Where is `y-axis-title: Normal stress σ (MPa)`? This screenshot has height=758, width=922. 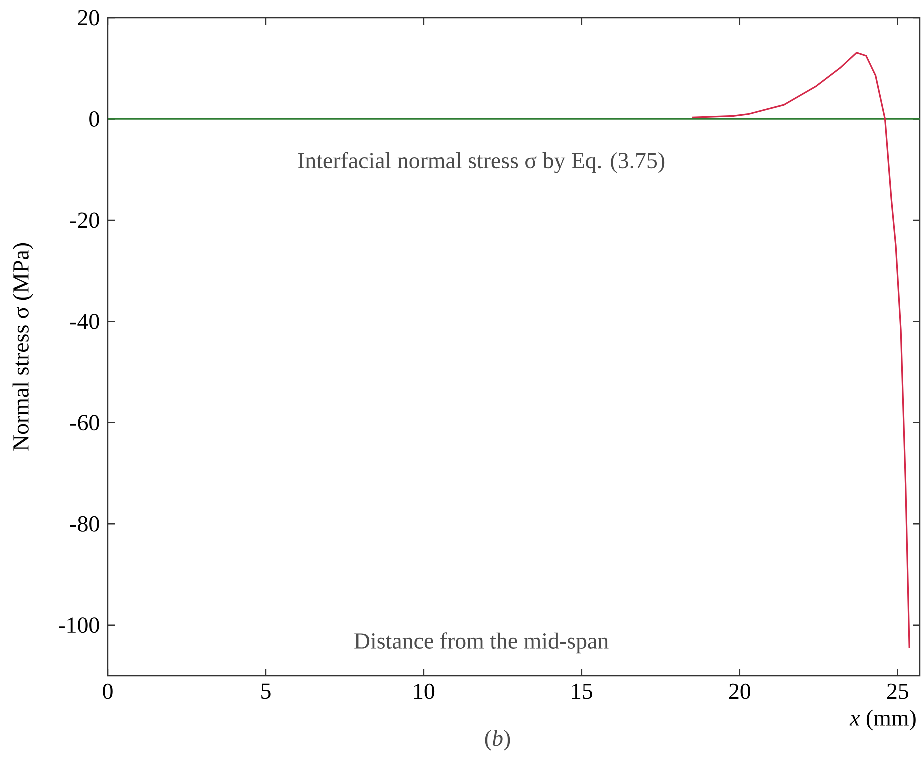 y-axis-title: Normal stress σ (MPa) is located at coordinates (23, 347).